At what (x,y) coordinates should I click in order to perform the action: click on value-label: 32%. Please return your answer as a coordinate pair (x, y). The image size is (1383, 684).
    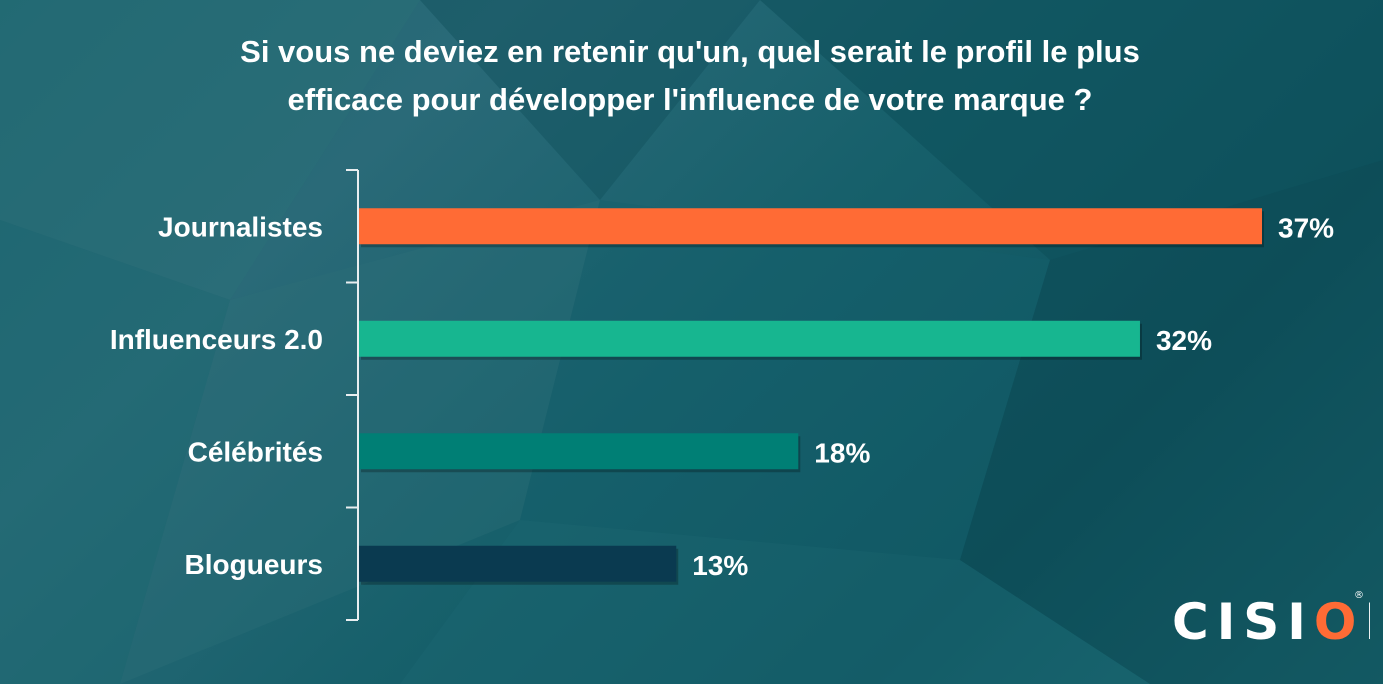
    Looking at the image, I should click on (1184, 340).